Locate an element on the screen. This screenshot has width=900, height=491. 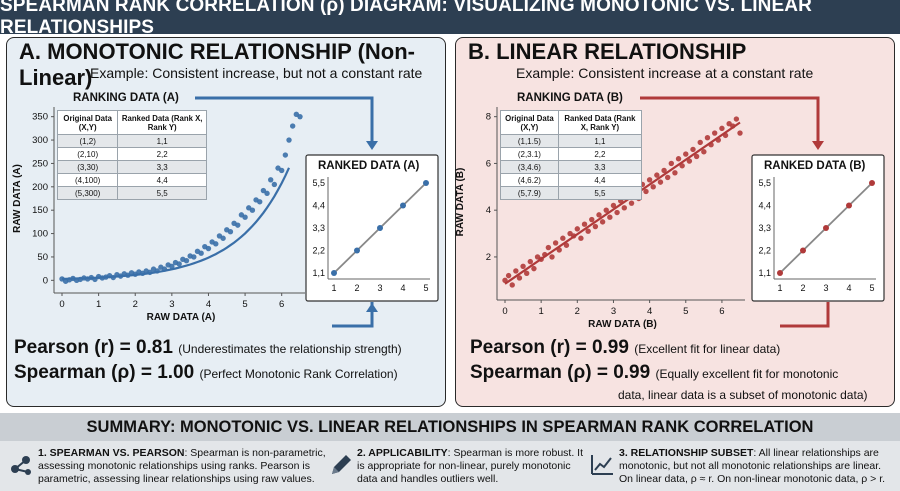
scatter-b-x-tick-label: 1 is located at coordinates (541, 311).